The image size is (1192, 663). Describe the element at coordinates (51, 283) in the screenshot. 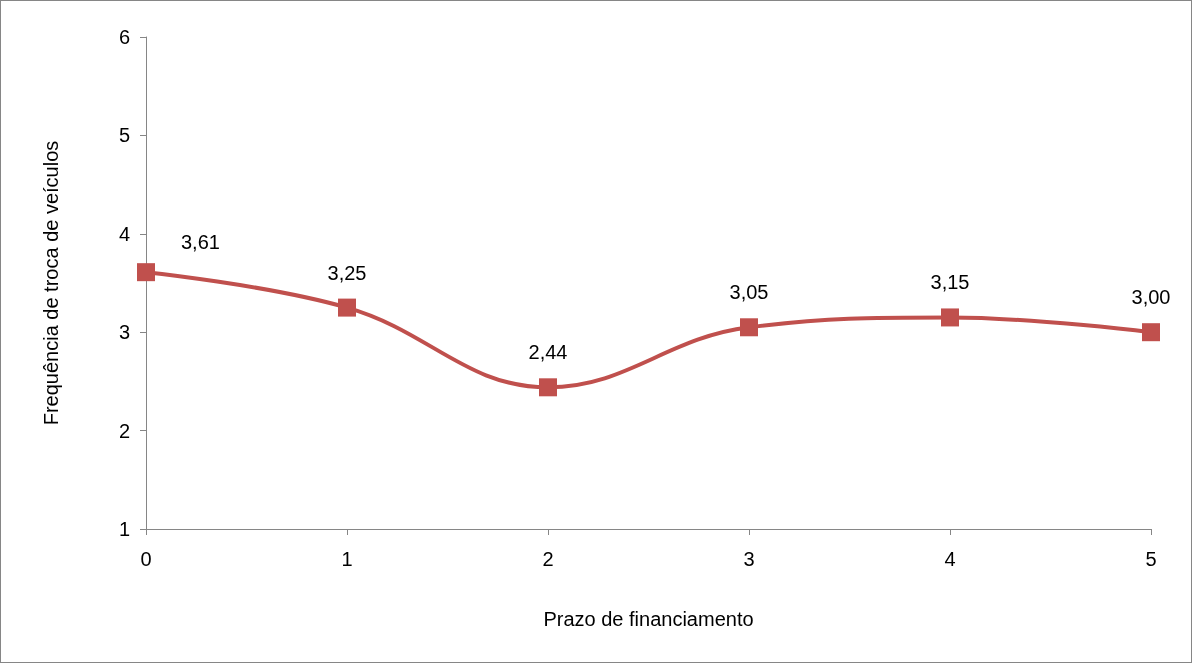

I see `y-axis-title: Frequência de troca de veículos` at that location.